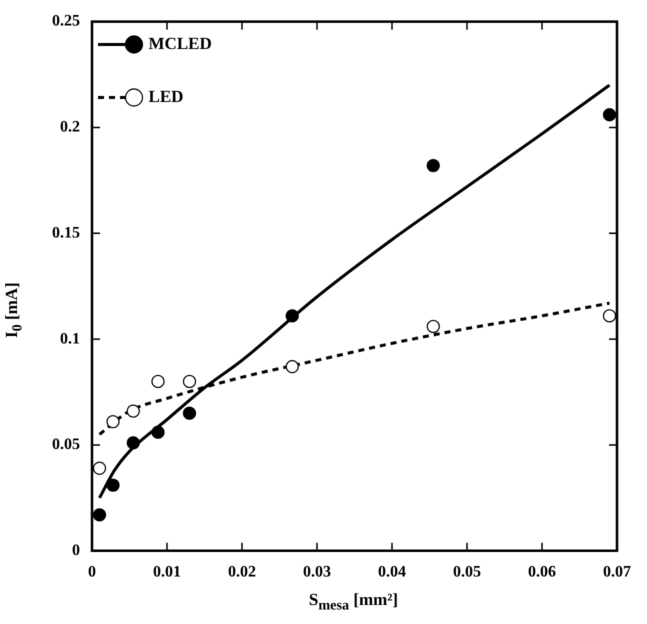  What do you see at coordinates (167, 572) in the screenshot?
I see `x-tick-label: 0.01` at bounding box center [167, 572].